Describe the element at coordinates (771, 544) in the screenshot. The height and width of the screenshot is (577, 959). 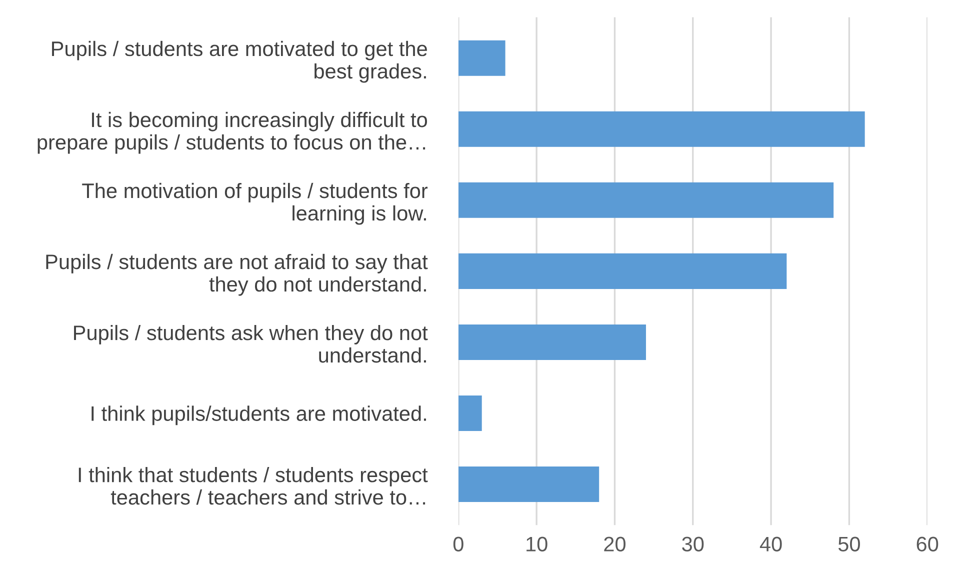
I see `x-tick-label: 40` at that location.